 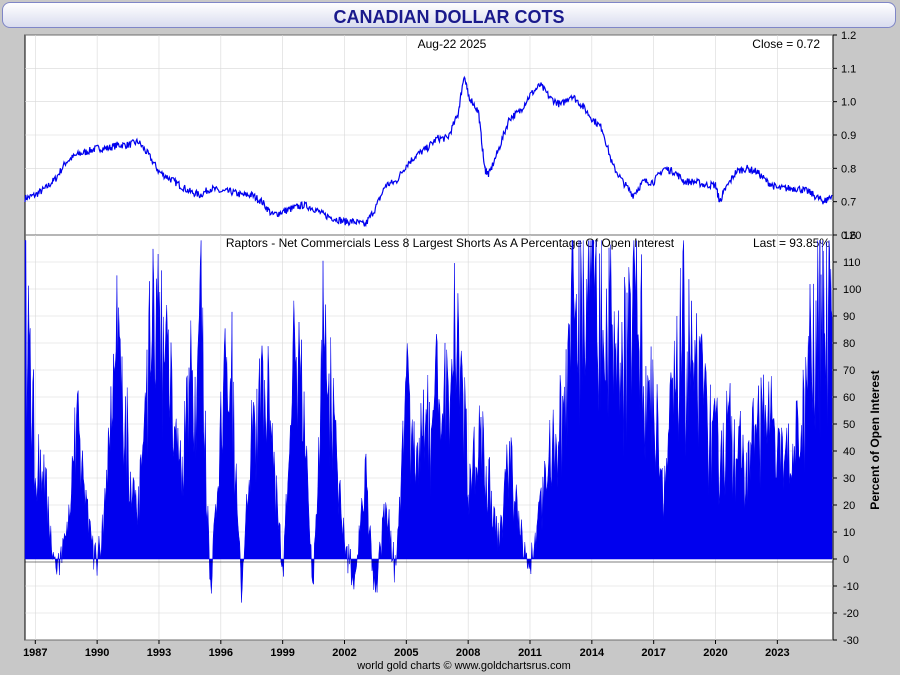 I want to click on x-tick-label: 2017, so click(x=653, y=653).